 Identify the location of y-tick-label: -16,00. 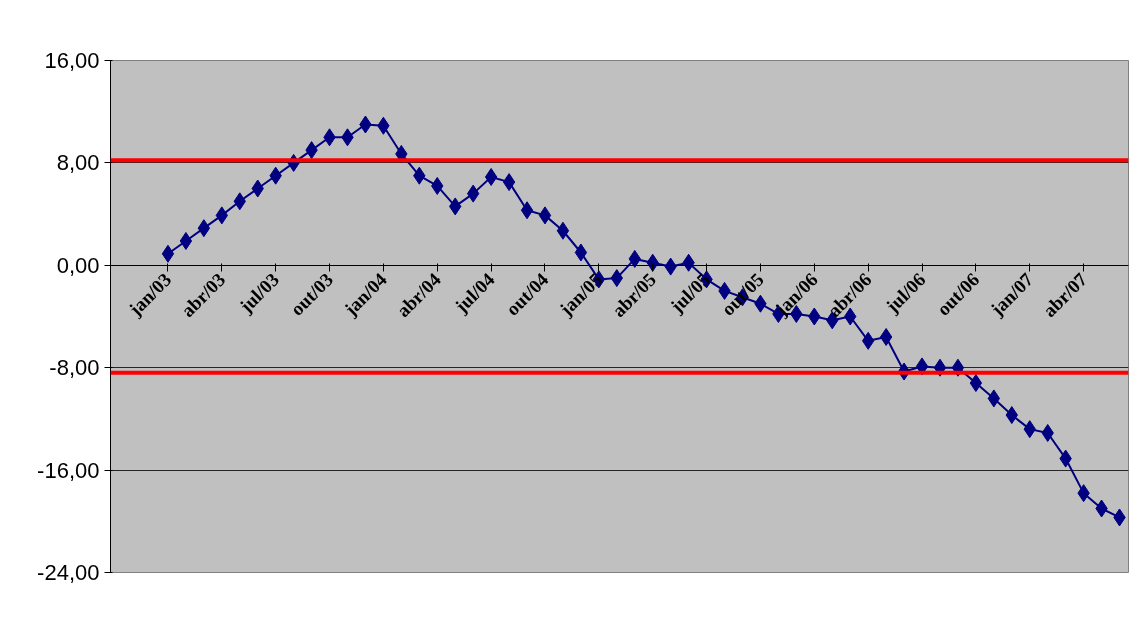
(68, 470).